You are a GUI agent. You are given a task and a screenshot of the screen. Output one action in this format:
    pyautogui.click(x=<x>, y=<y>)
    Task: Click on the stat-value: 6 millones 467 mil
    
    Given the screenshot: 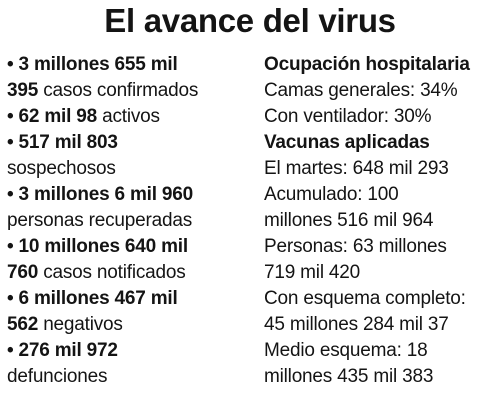 What is the action you would take?
    pyautogui.click(x=98, y=298)
    